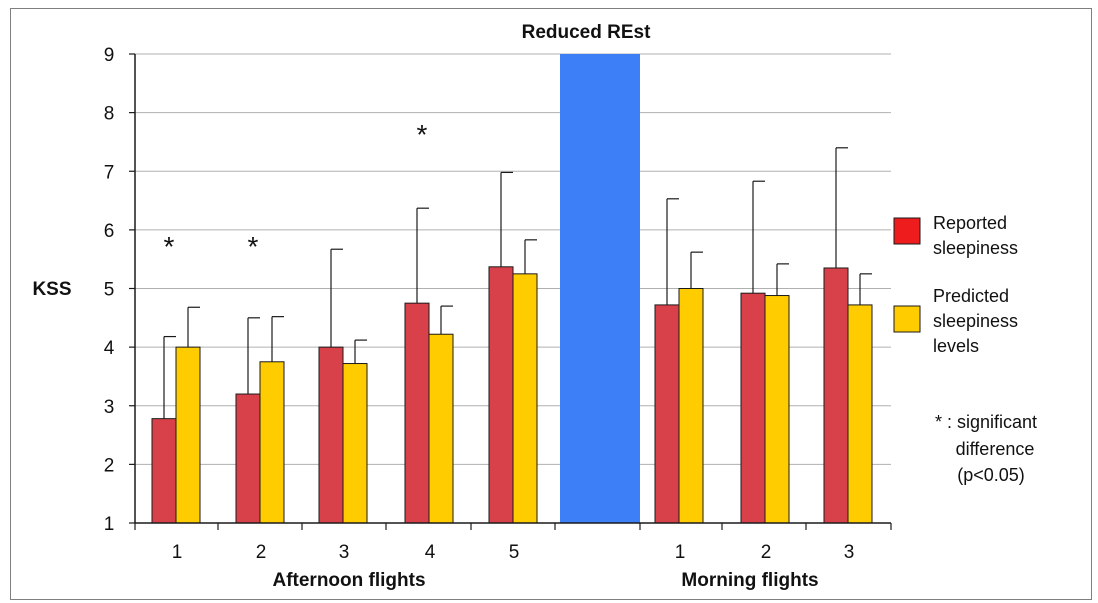 Image resolution: width=1098 pixels, height=603 pixels. I want to click on x-tick-label: 5, so click(514, 552).